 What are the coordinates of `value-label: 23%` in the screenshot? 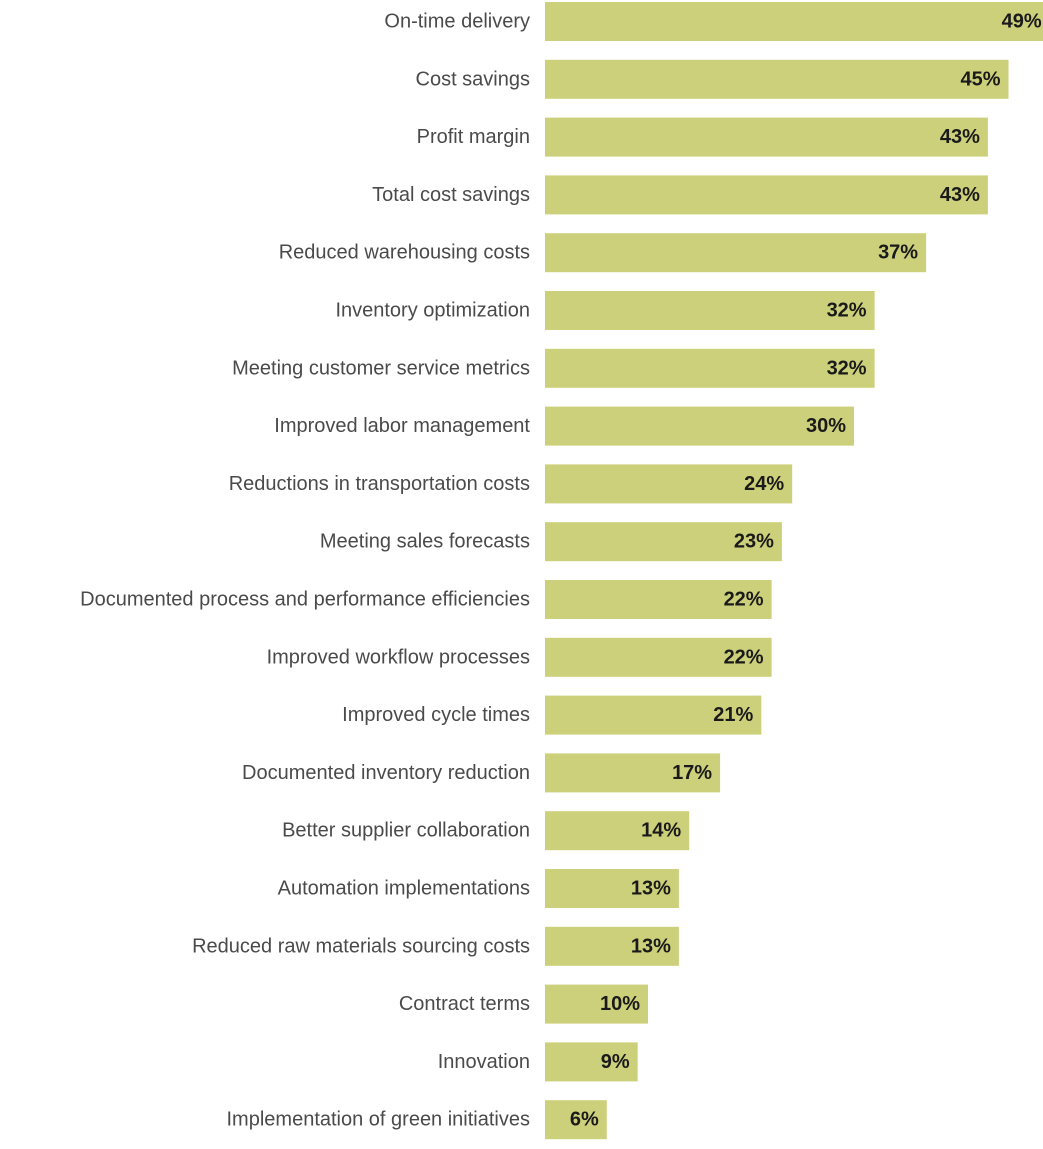 It's located at (754, 542).